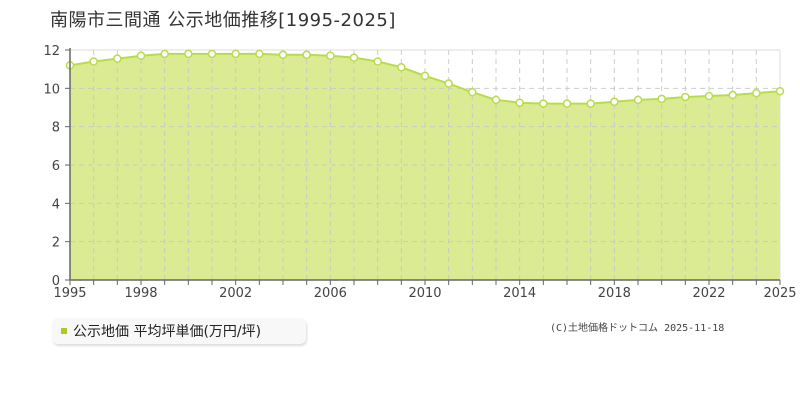  I want to click on y-tick-label: 0, so click(56, 281).